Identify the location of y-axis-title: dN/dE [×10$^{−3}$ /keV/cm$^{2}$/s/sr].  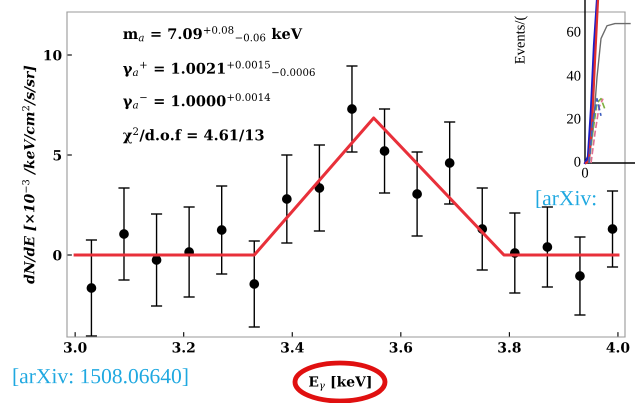
(29, 175).